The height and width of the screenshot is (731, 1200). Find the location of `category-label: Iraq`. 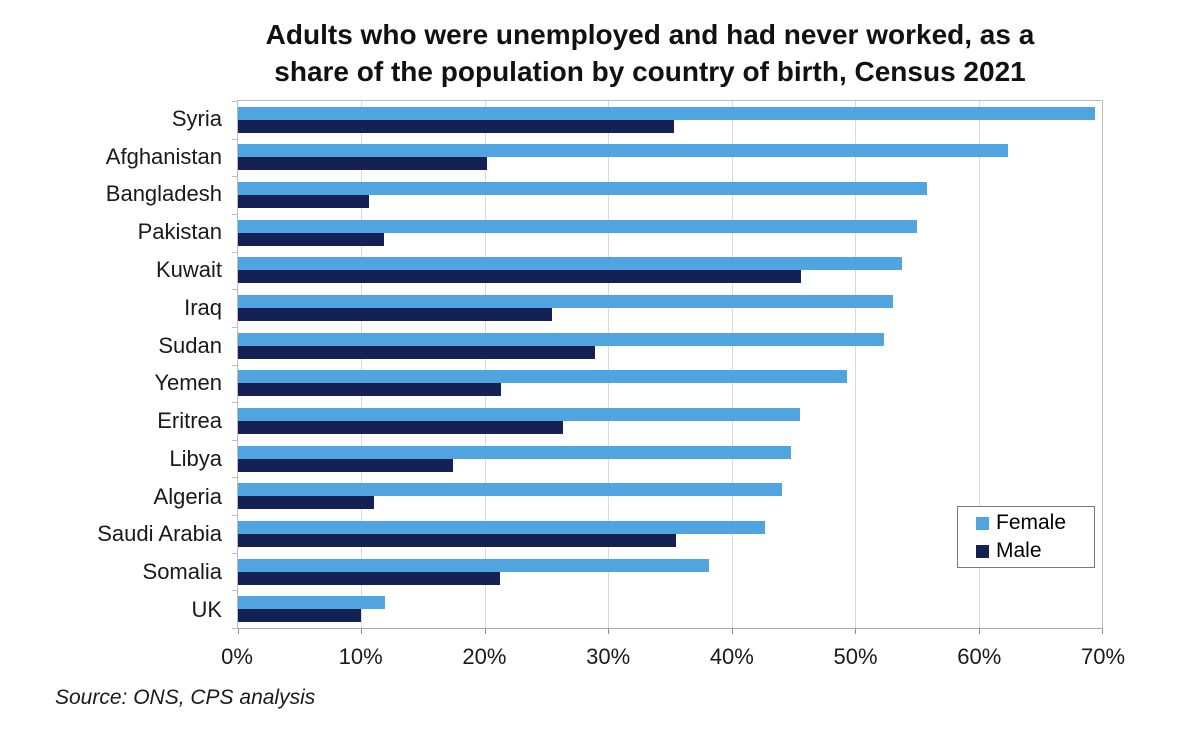

category-label: Iraq is located at coordinates (203, 307).